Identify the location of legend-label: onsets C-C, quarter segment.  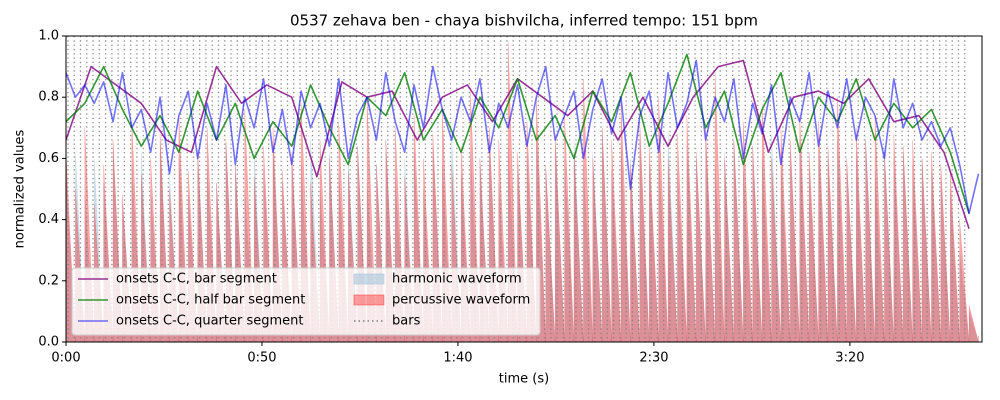
(209, 321).